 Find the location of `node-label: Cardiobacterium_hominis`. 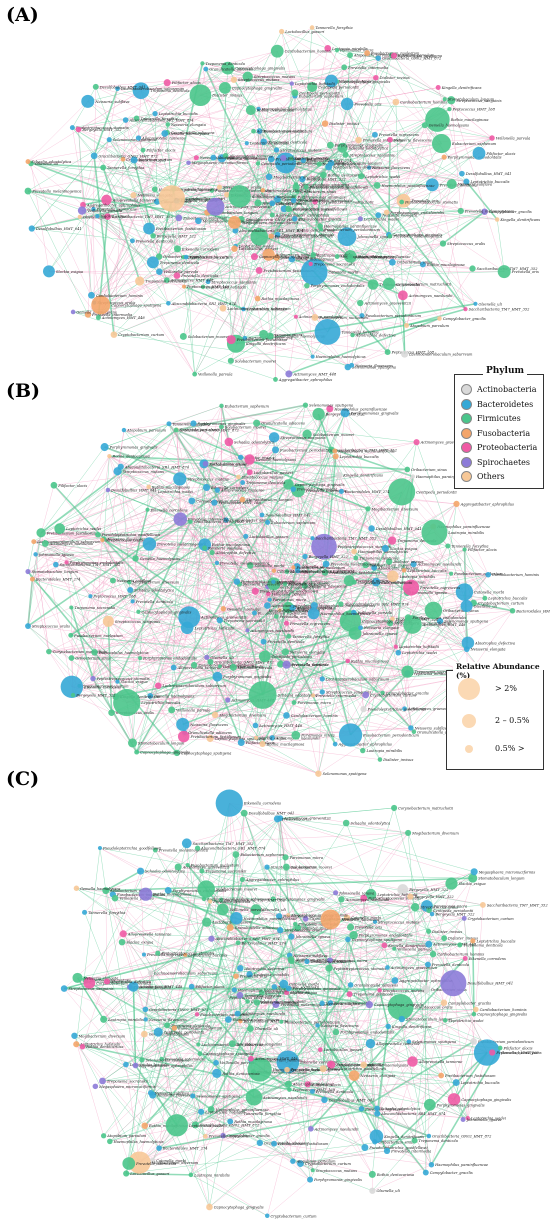

node-label: Cardiobacterium_hominis is located at coordinates (308, 52).